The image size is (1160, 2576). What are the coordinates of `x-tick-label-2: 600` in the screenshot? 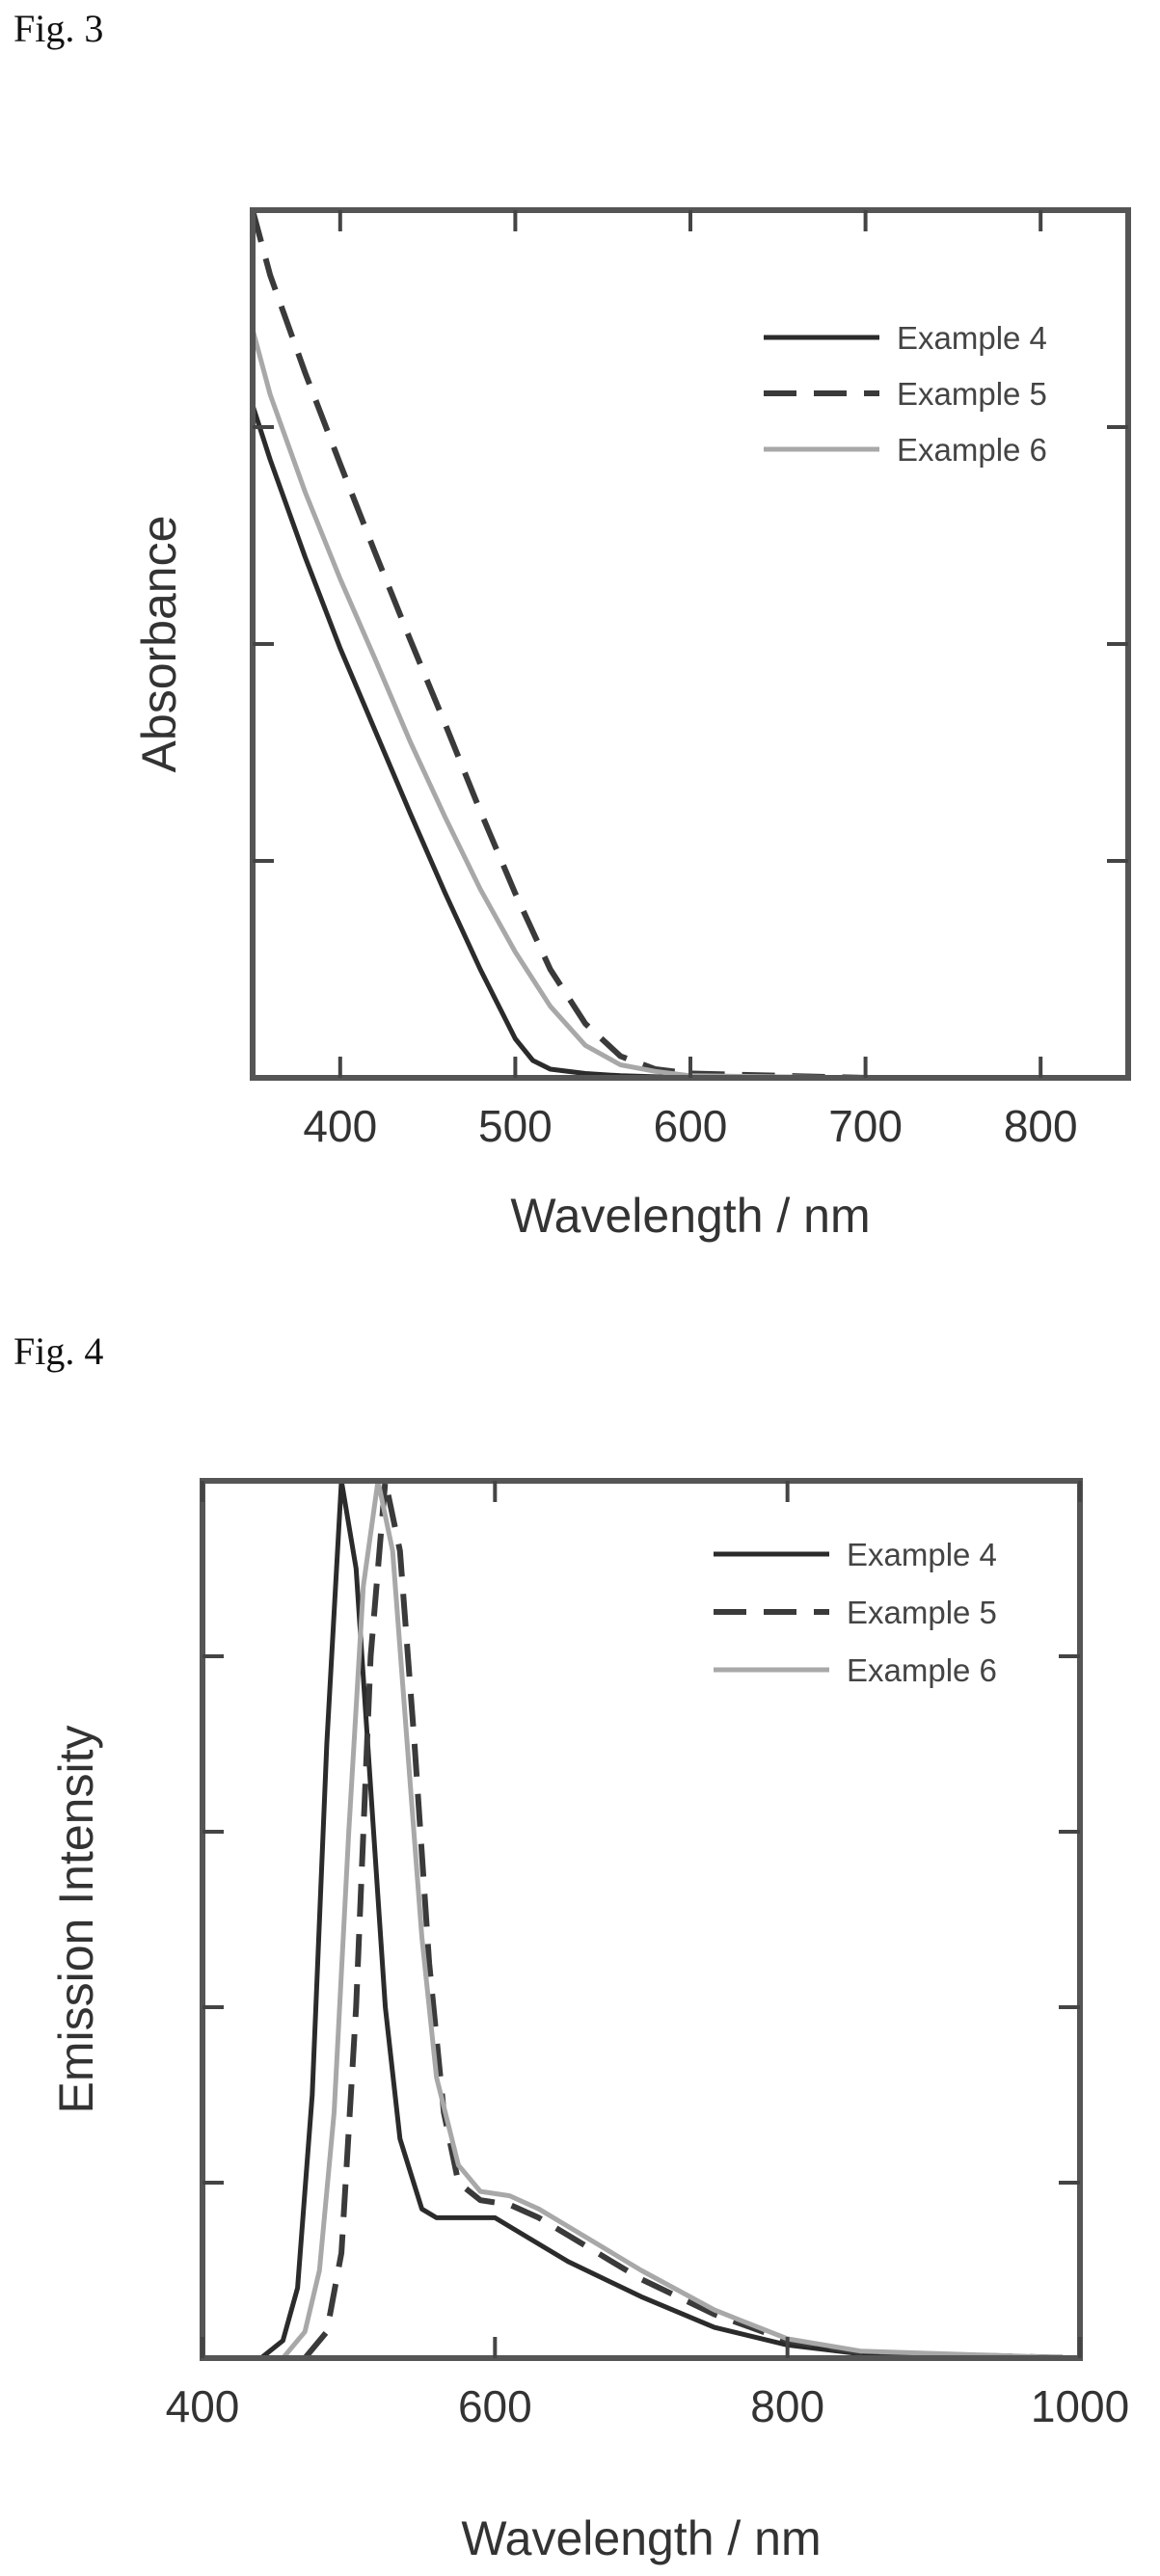 It's located at (691, 1126).